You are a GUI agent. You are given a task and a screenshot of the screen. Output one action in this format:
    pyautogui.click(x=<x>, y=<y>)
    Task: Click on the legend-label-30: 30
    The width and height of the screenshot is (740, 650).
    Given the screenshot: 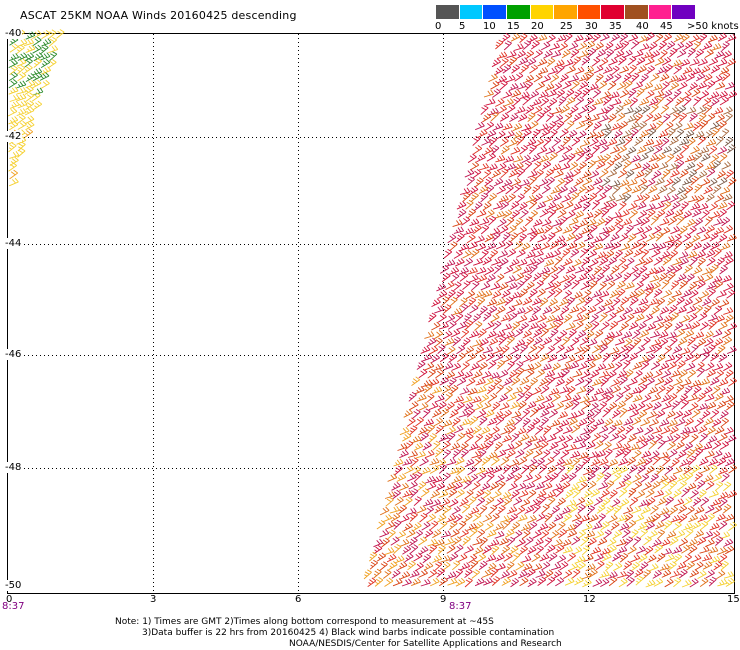 What is the action you would take?
    pyautogui.click(x=591, y=26)
    